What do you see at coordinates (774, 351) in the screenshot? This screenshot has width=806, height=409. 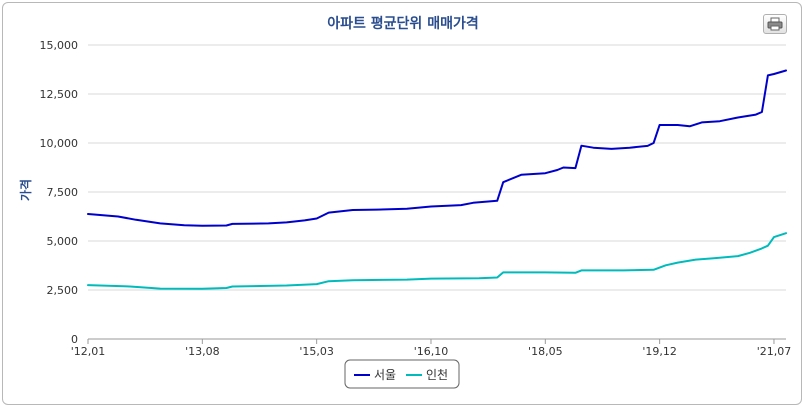 I see `x-tick-label: '21,07` at bounding box center [774, 351].